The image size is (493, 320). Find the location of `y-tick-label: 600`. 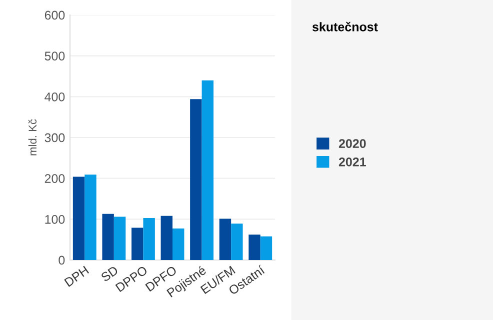

y-tick-label: 600 is located at coordinates (54, 15).